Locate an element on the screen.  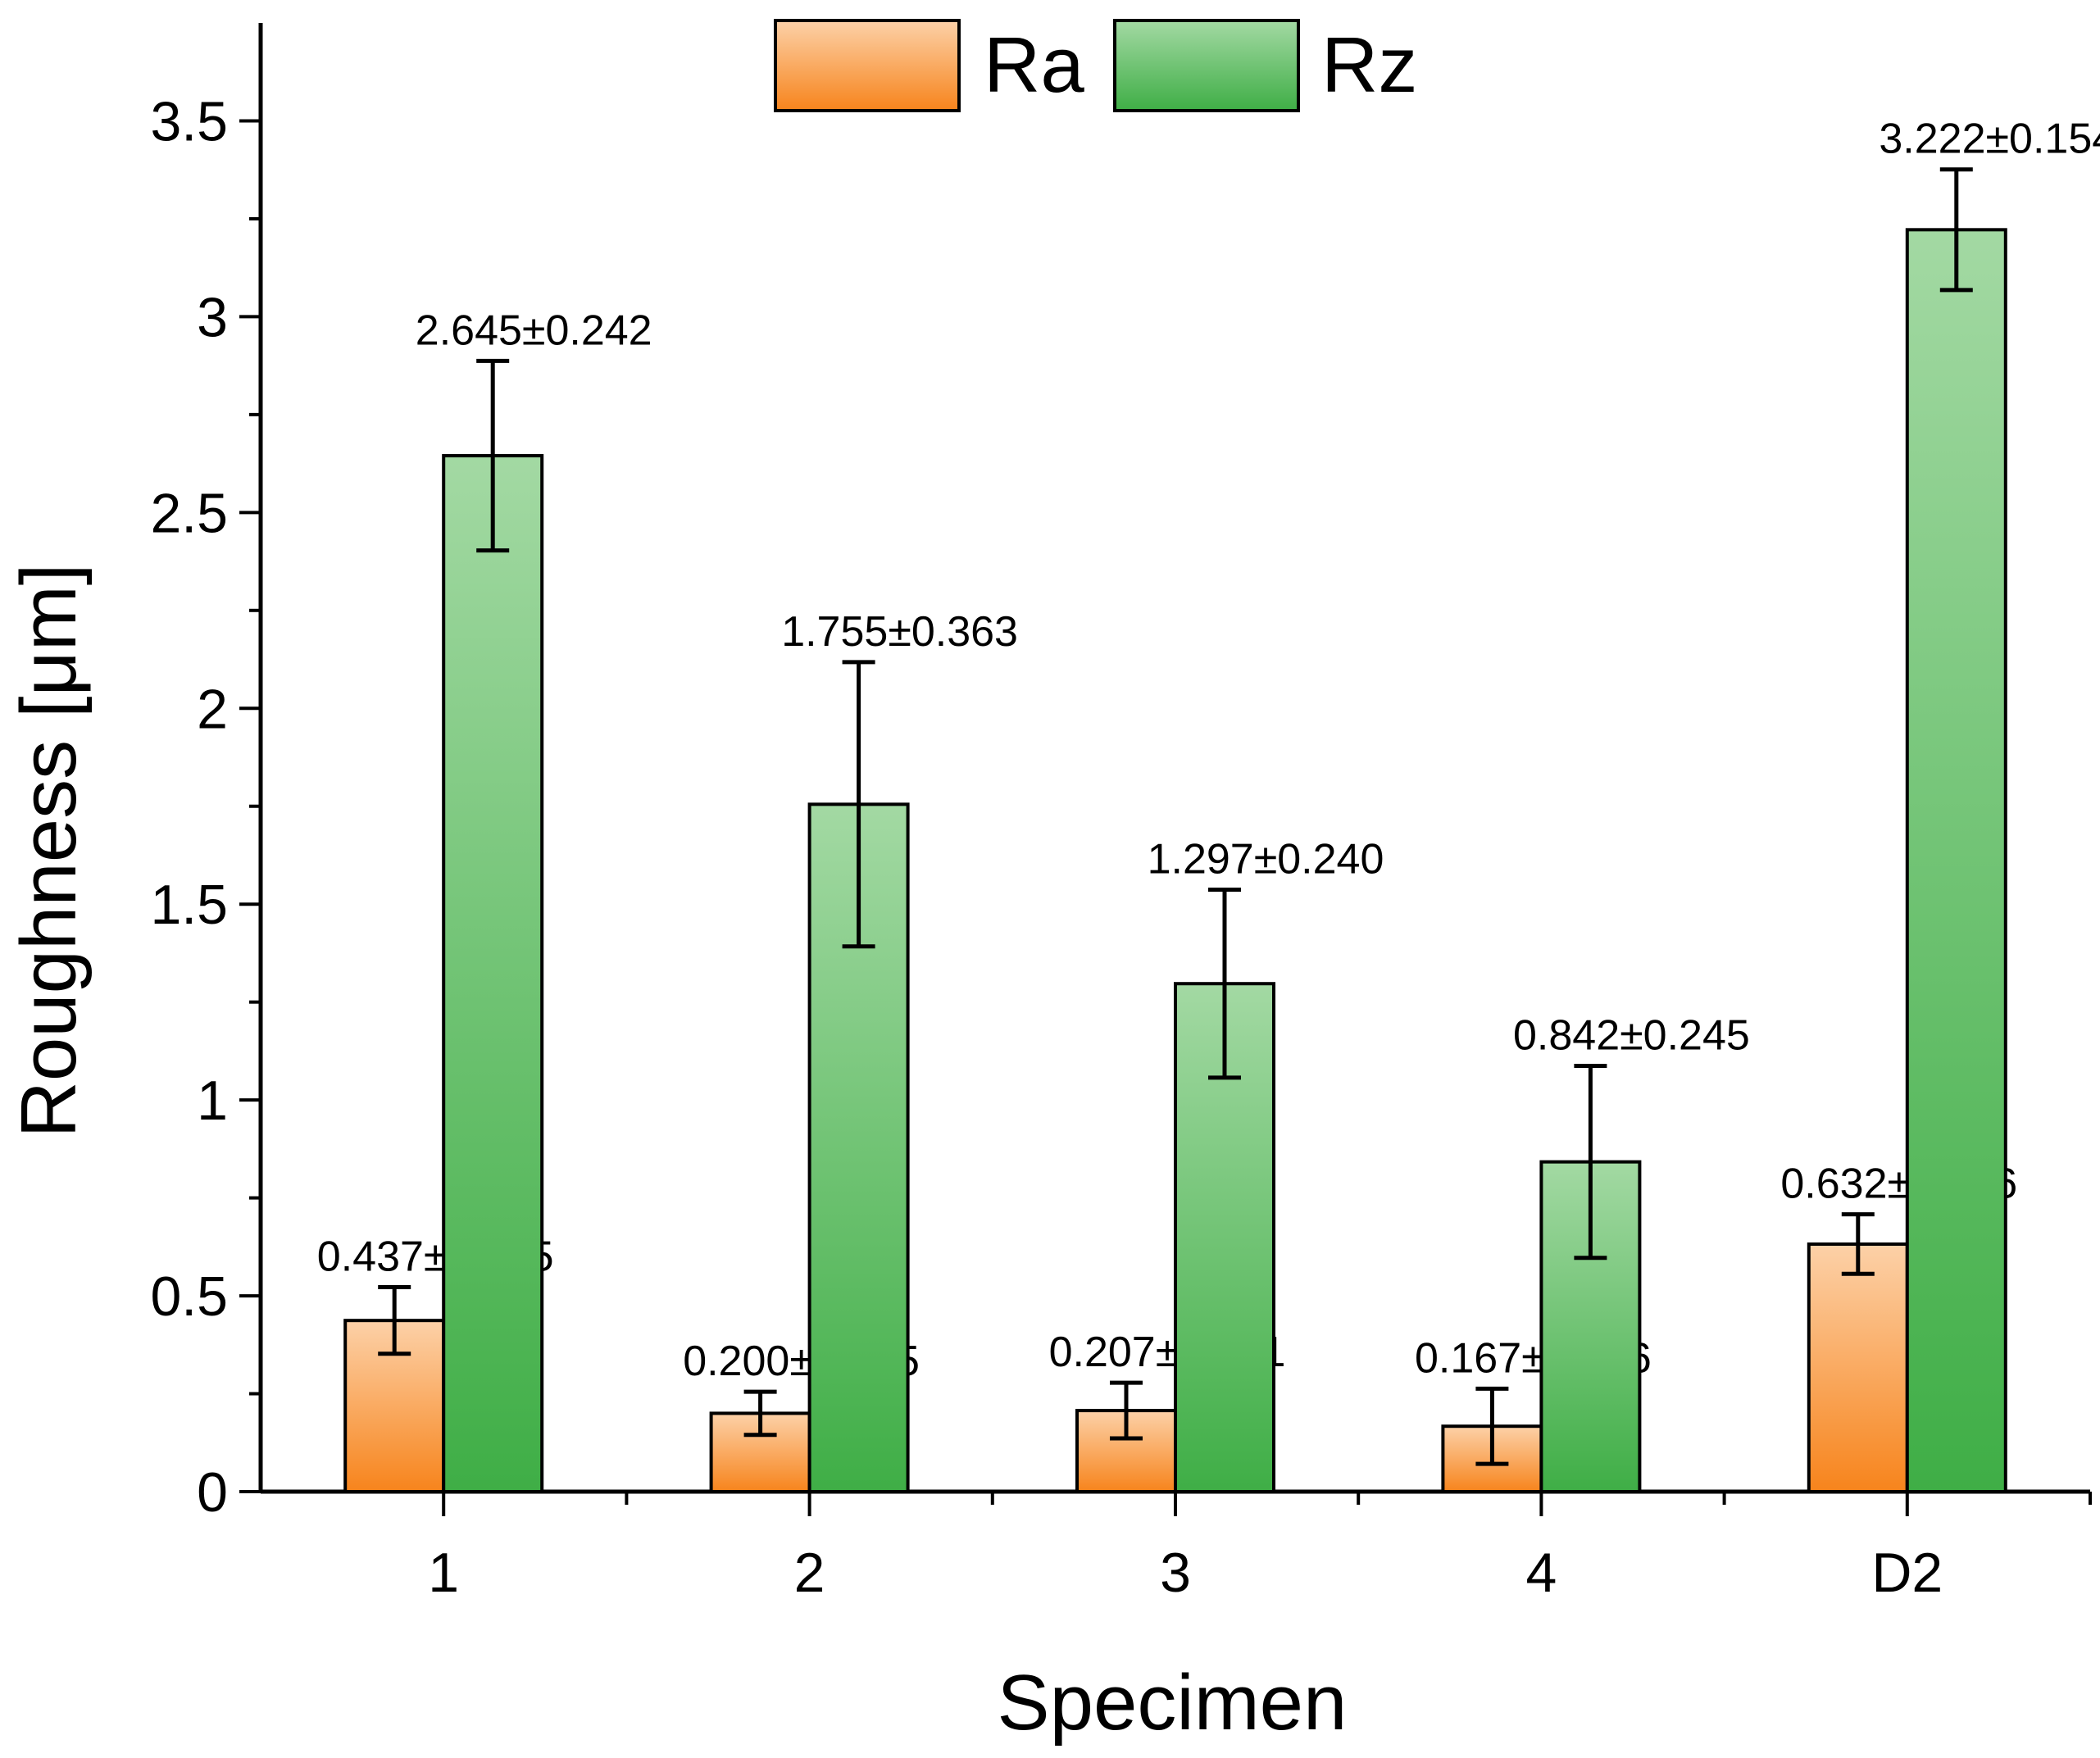
y-tick-label: 1.5 is located at coordinates (189, 905).